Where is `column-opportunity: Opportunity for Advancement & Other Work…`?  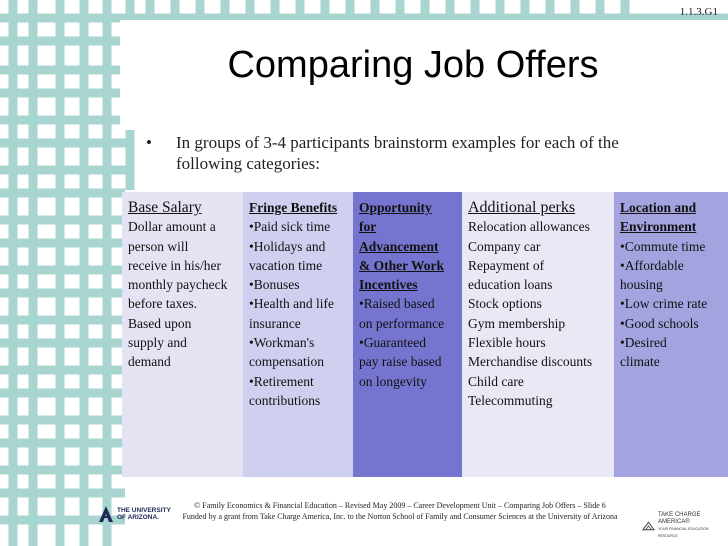 column-opportunity: Opportunity for Advancement & Other Work… is located at coordinates (407, 334).